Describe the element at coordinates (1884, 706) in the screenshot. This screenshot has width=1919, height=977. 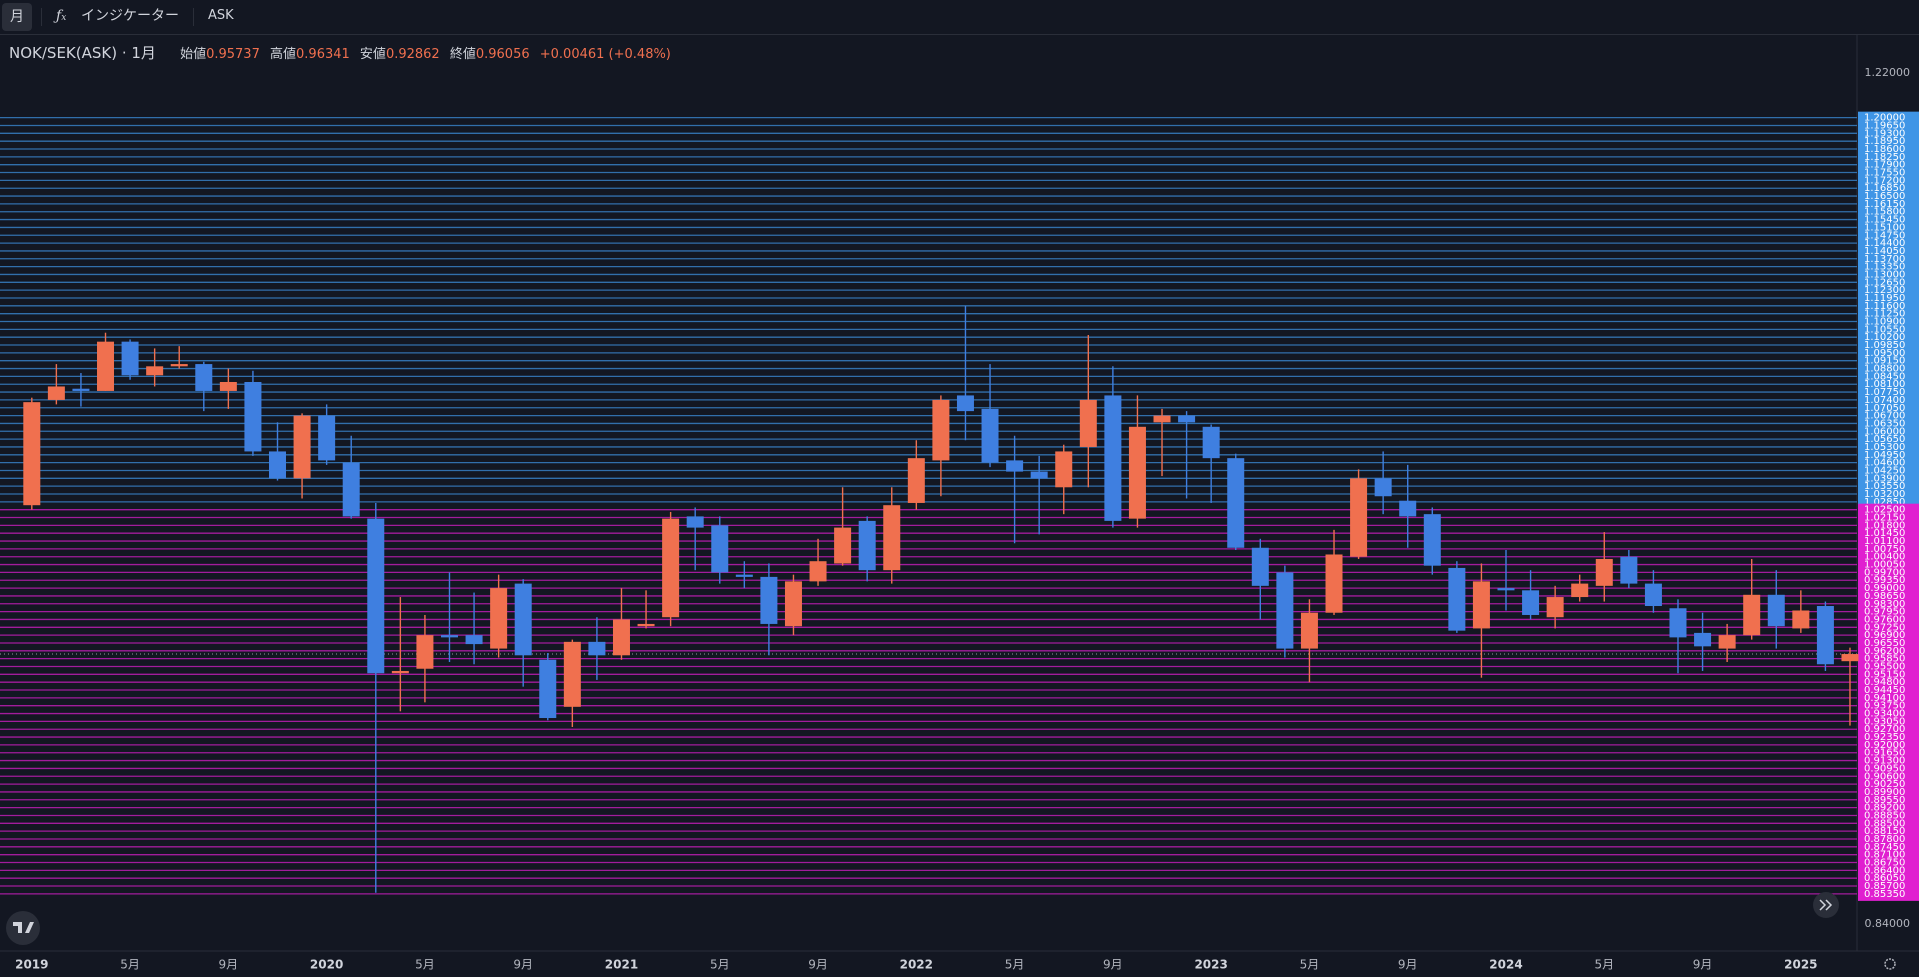
I see `level-label: 0.93750` at that location.